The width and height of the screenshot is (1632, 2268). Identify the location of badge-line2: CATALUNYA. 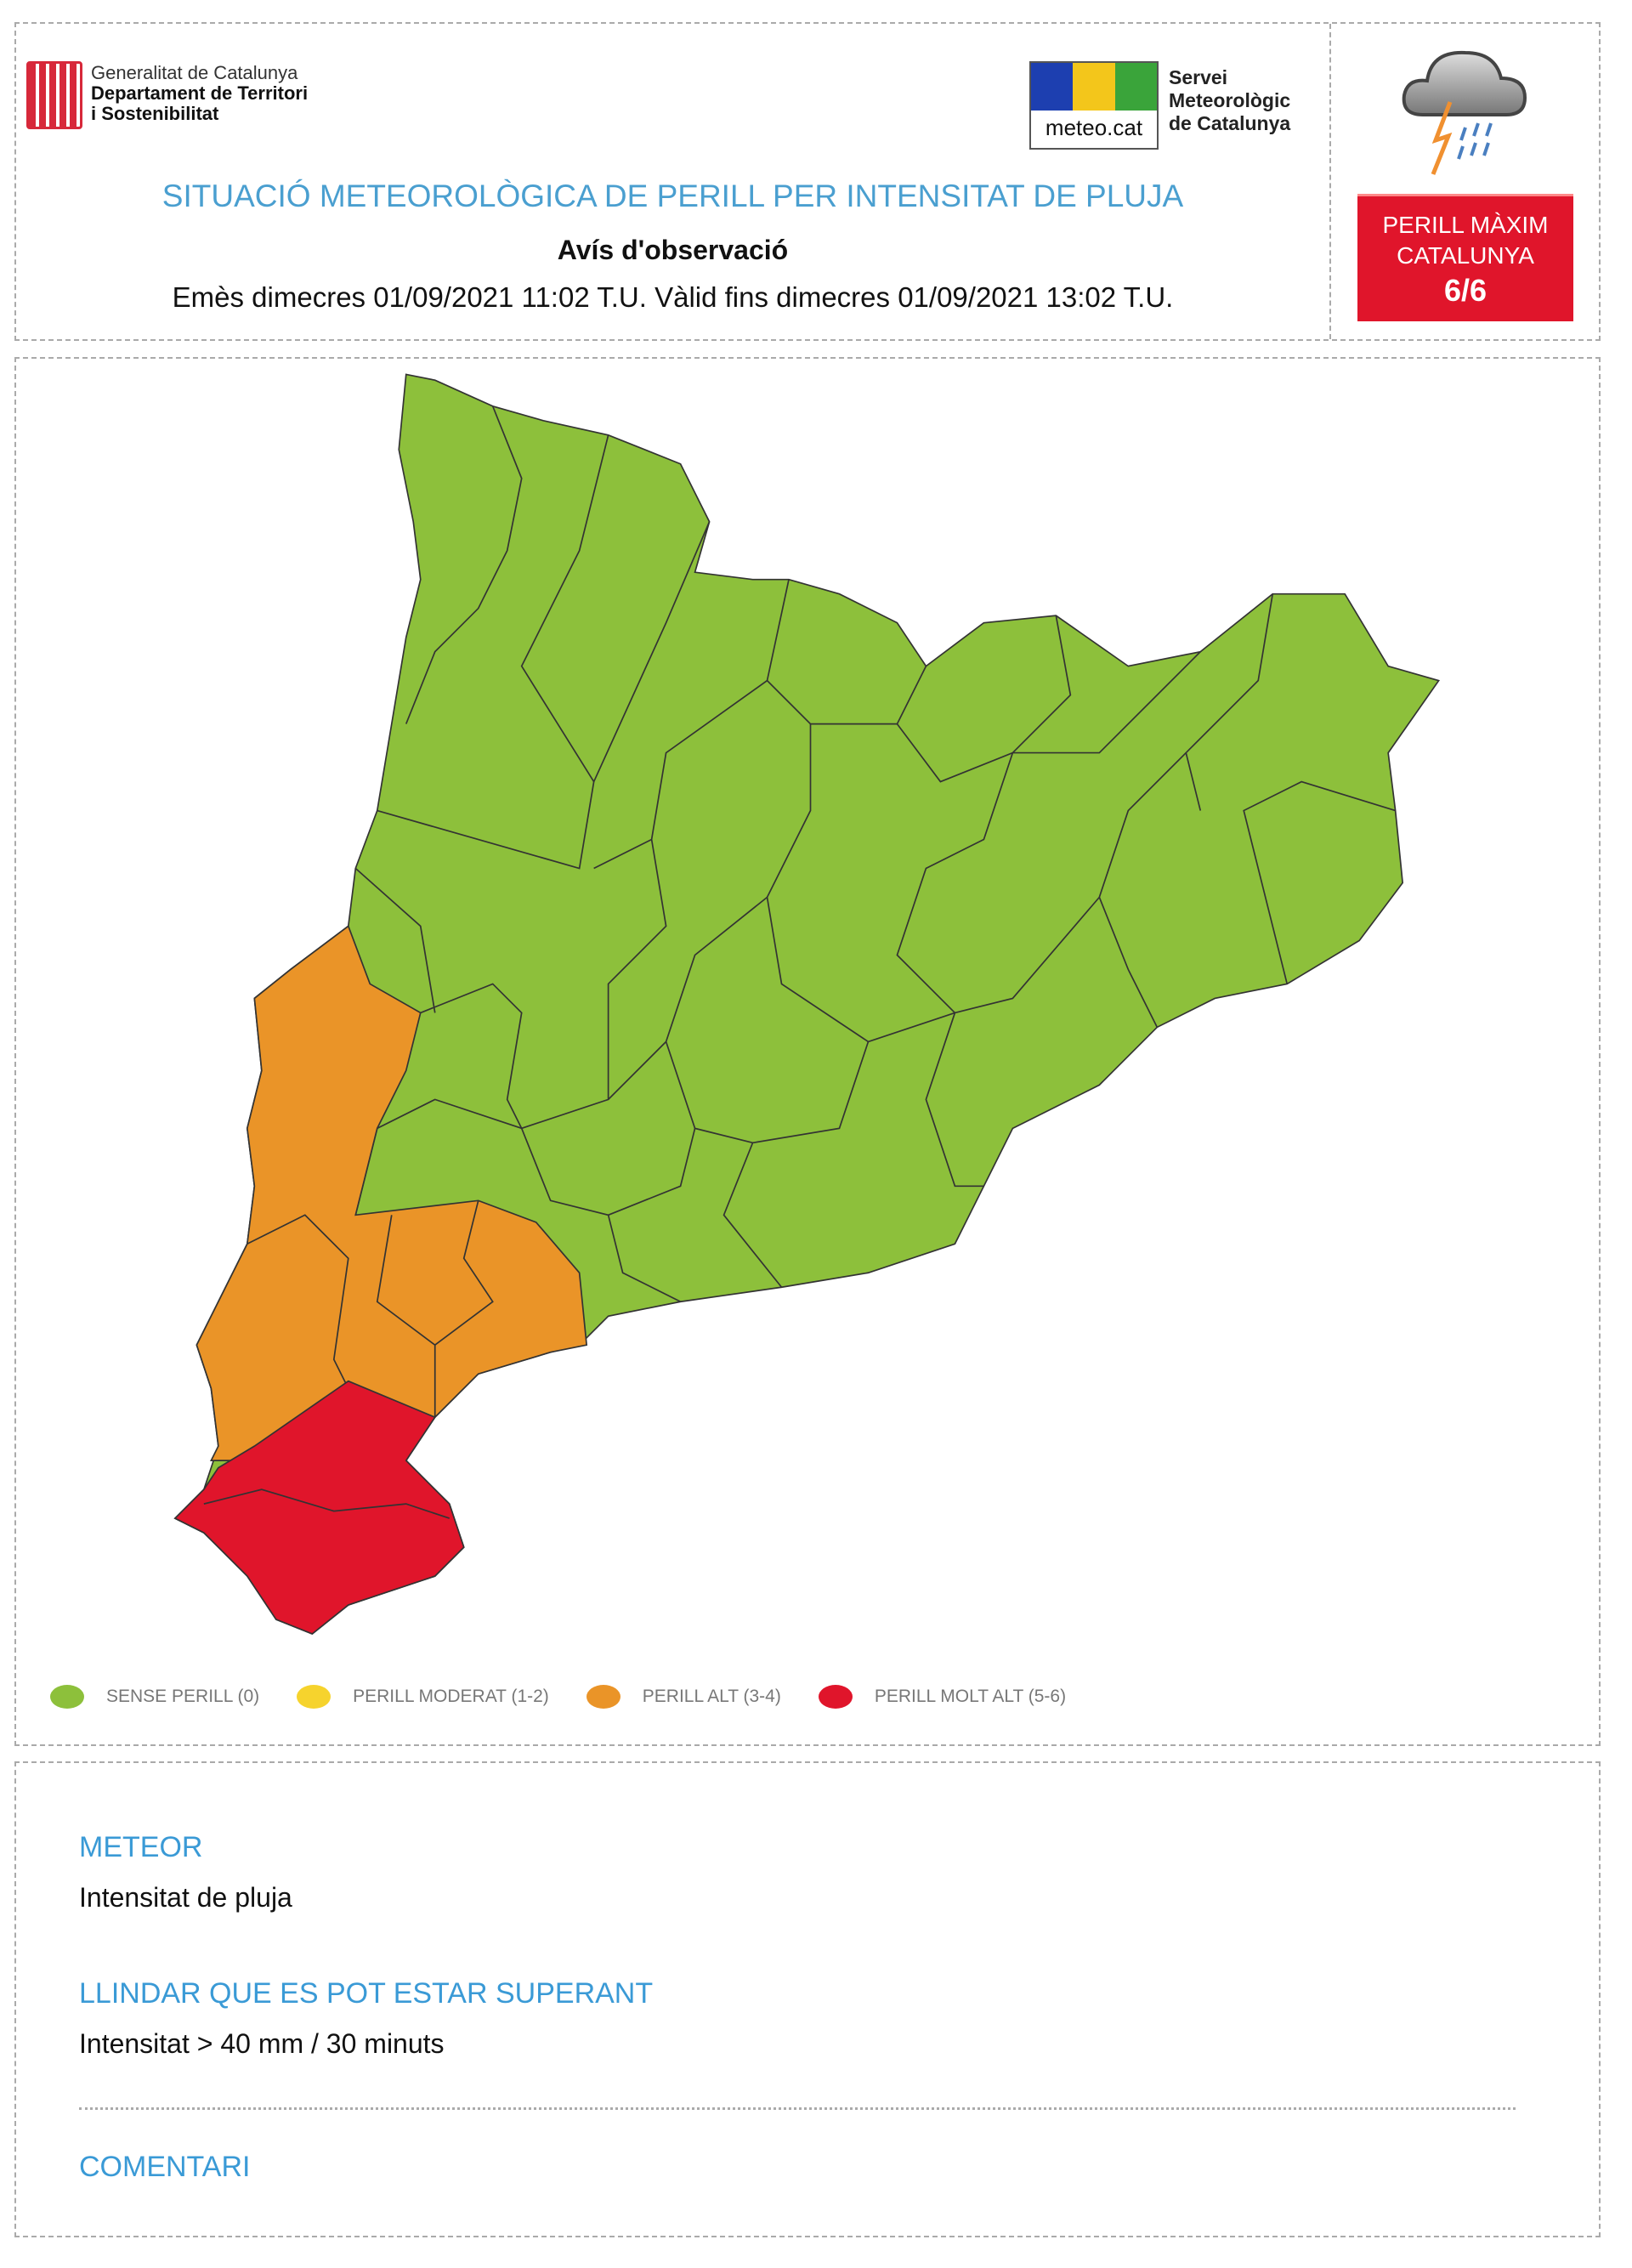
(1465, 255).